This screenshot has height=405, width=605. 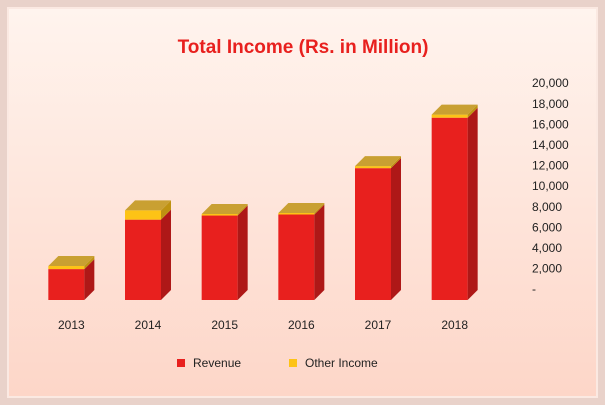 I want to click on y-tick-label: 12,000, so click(x=550, y=166).